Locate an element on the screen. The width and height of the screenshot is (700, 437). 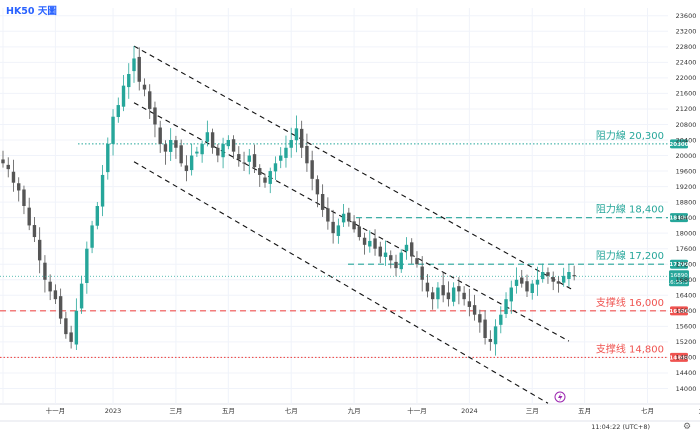
y-tick-label: 20400 is located at coordinates (686, 140).